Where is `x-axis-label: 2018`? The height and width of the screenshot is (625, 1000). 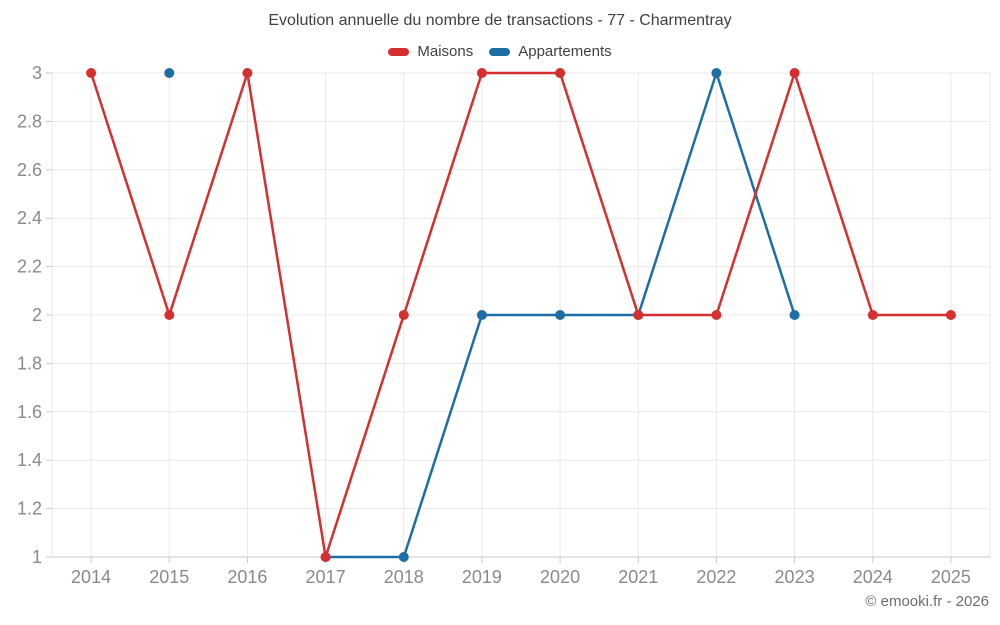
x-axis-label: 2018 is located at coordinates (404, 577).